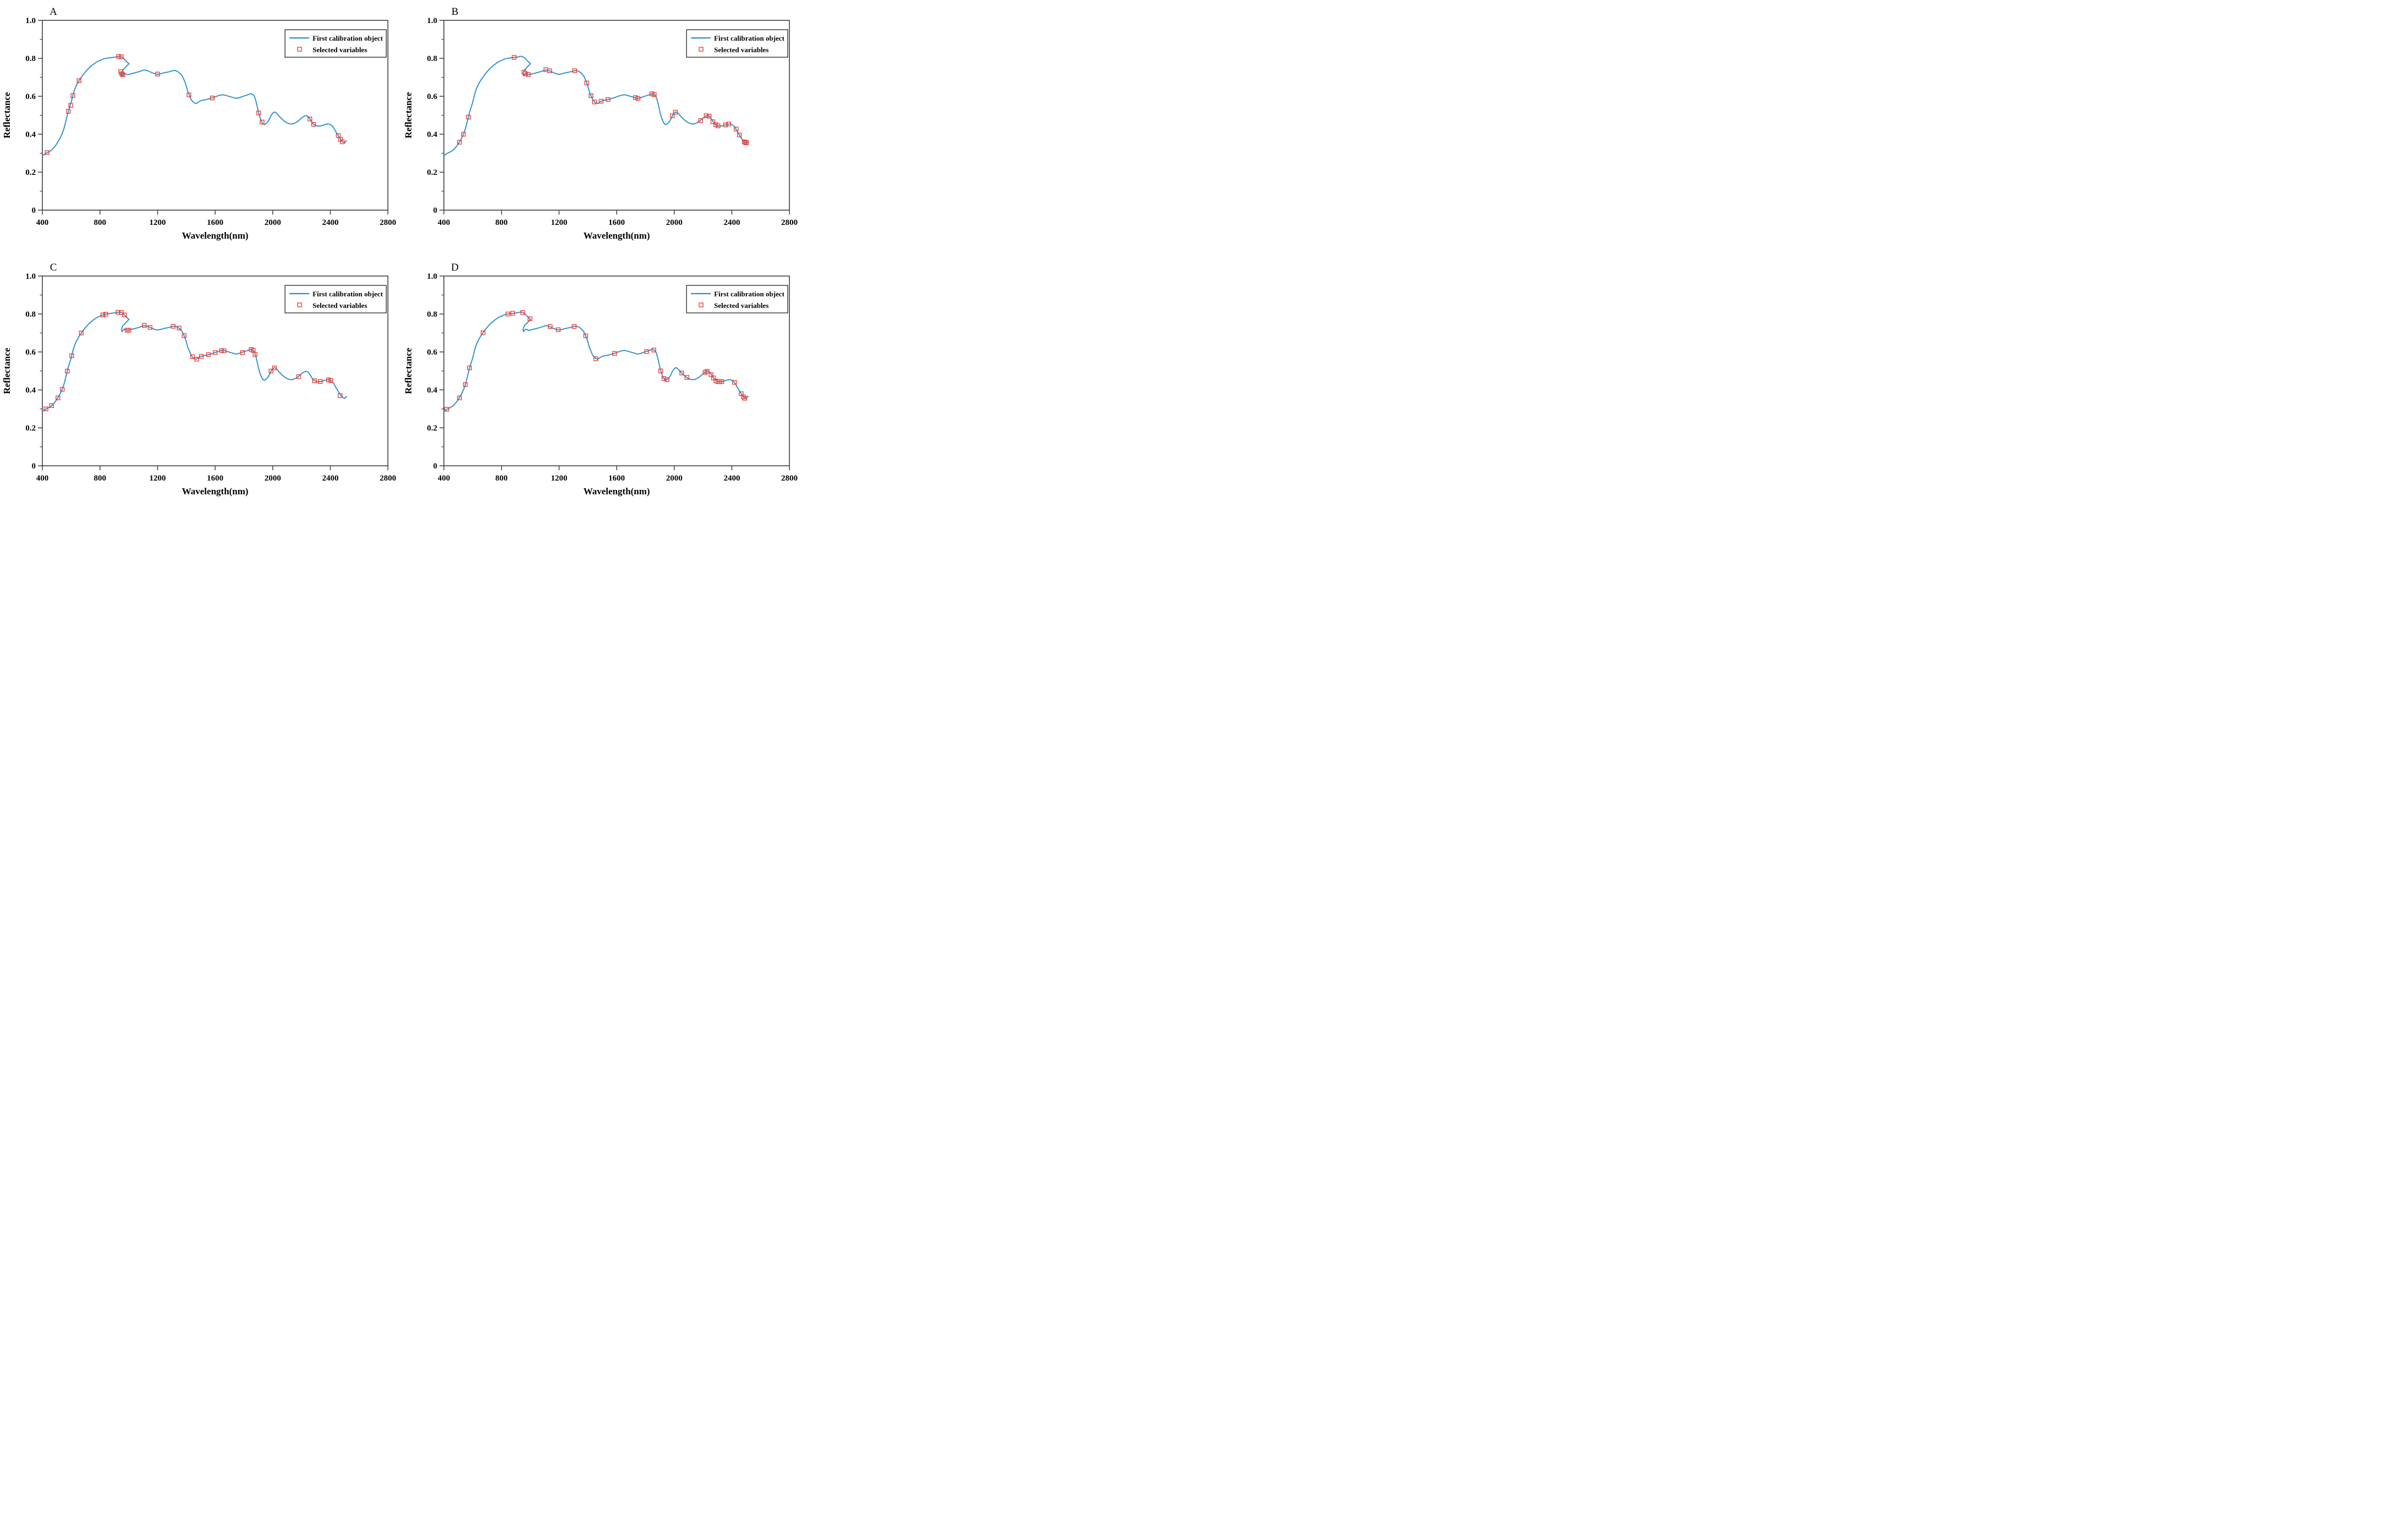 The height and width of the screenshot is (1533, 2408). I want to click on y-tick-label: 0, so click(34, 466).